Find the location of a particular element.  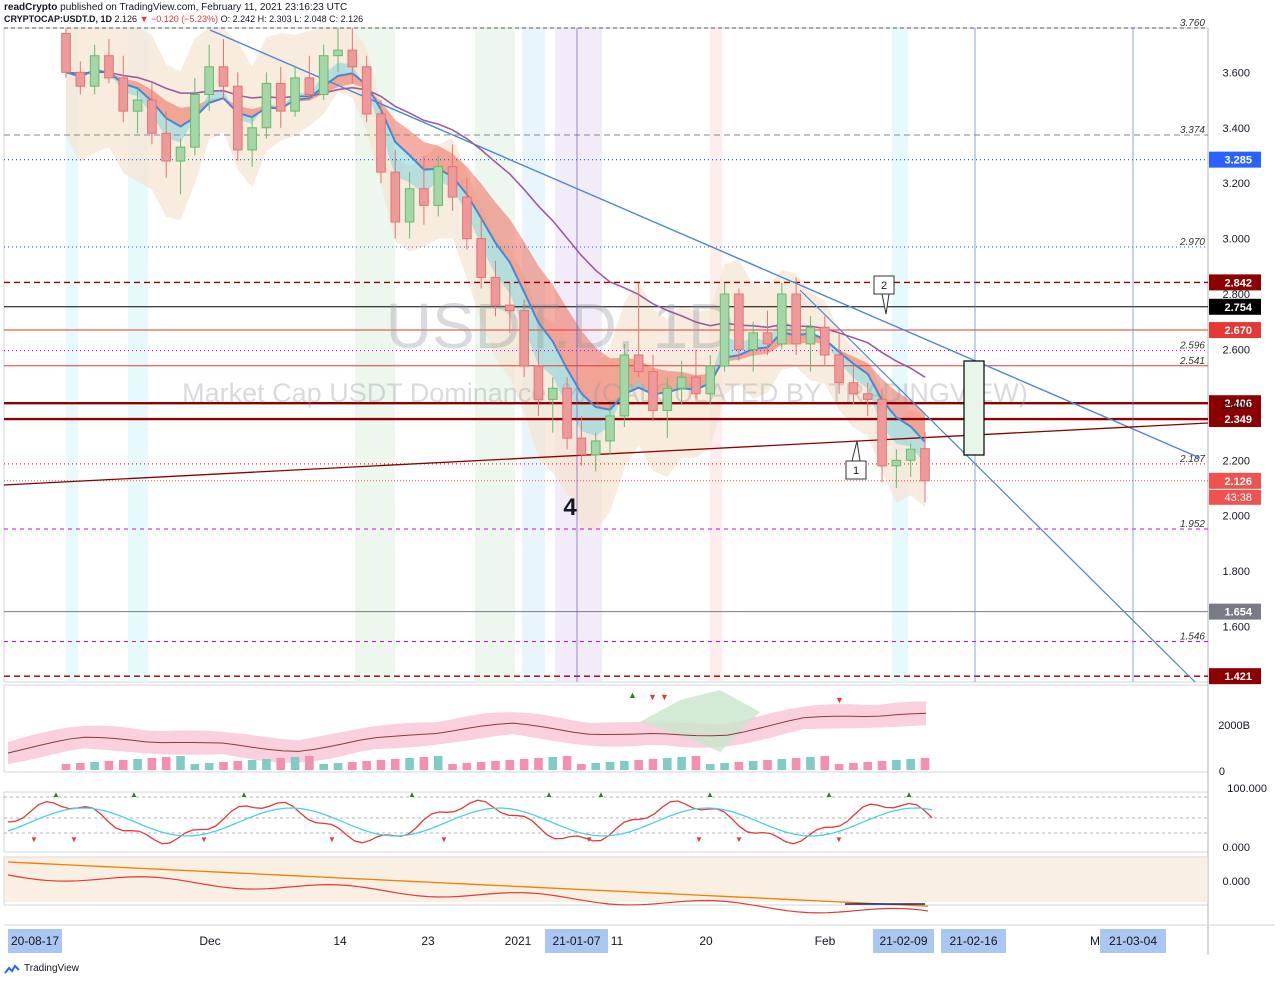

price-level-label: 3.760 is located at coordinates (1192, 23).